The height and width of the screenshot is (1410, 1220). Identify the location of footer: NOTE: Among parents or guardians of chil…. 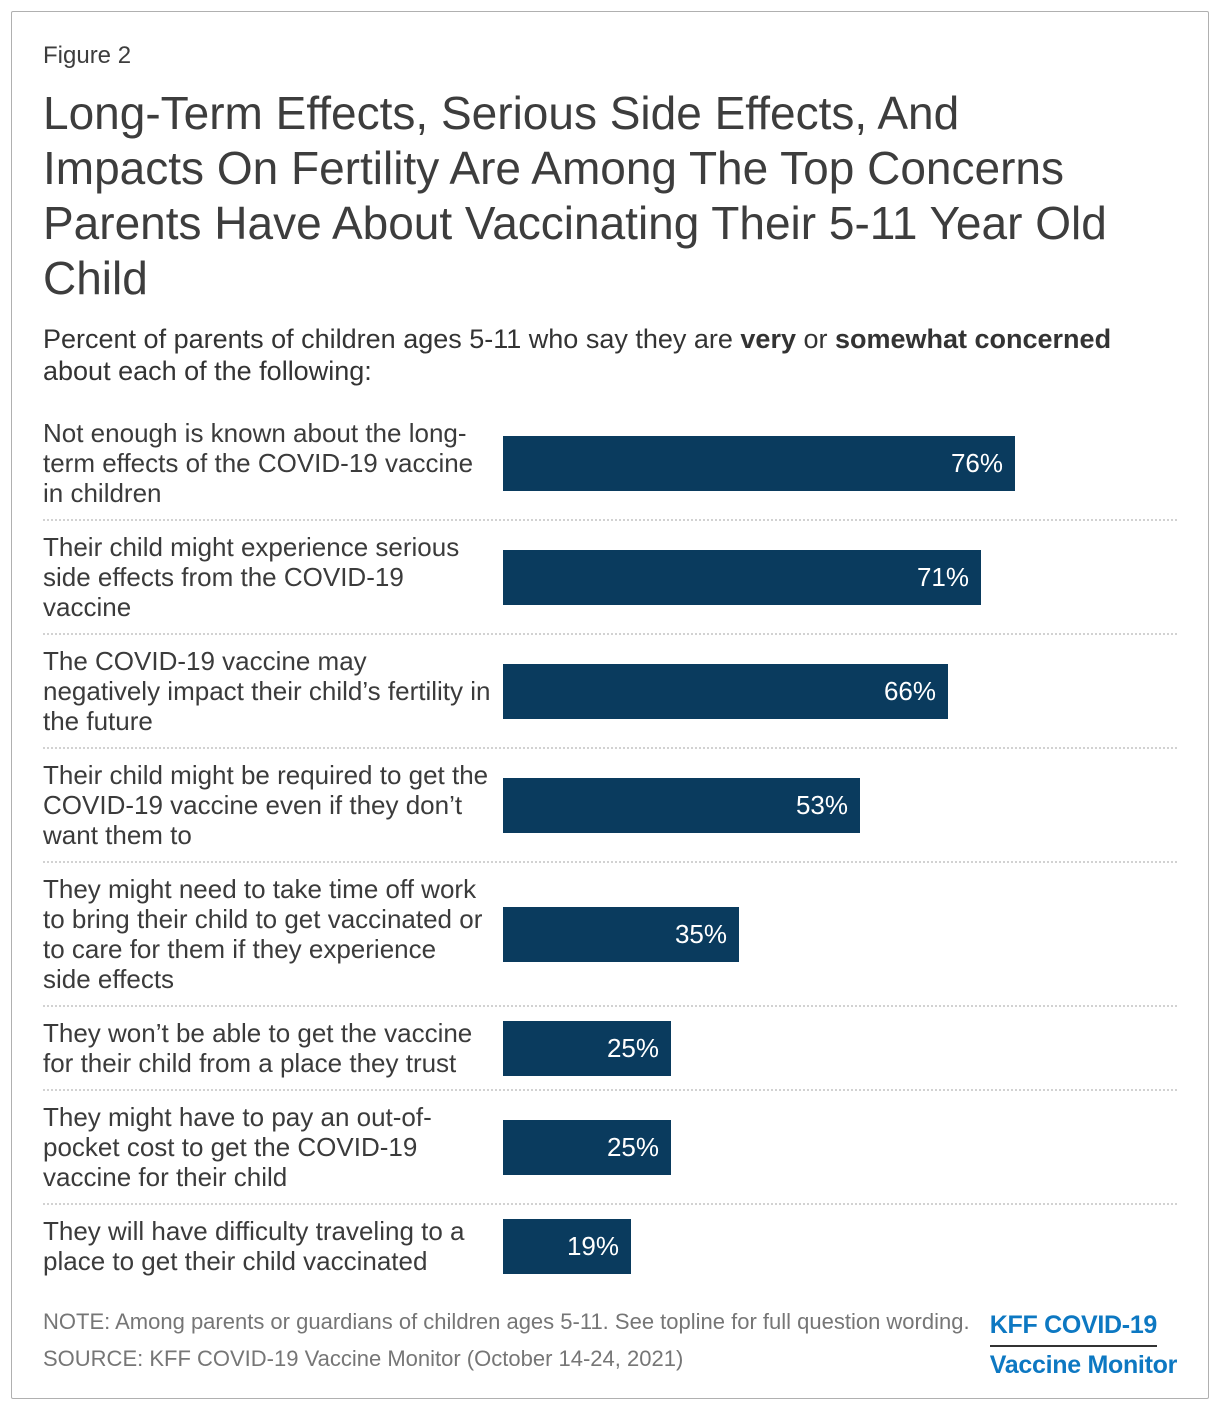
(610, 1341).